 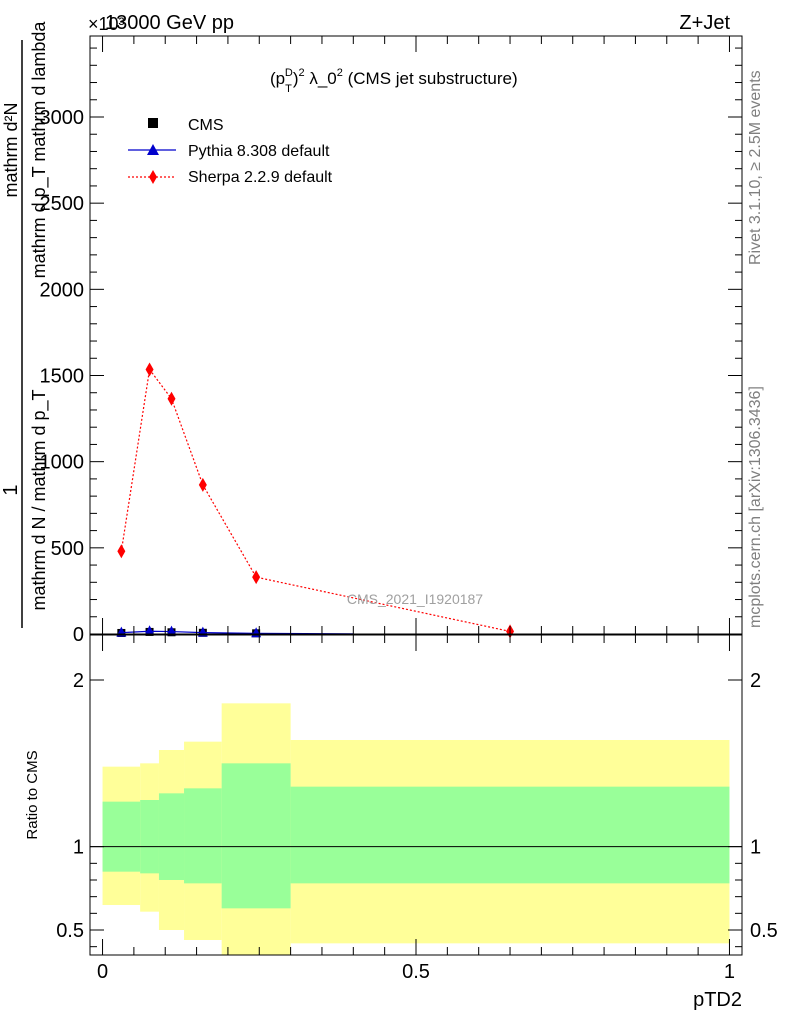 I want to click on rivet-label: Rivet 3.1.10, ≥ 2.5M events, so click(x=755, y=167).